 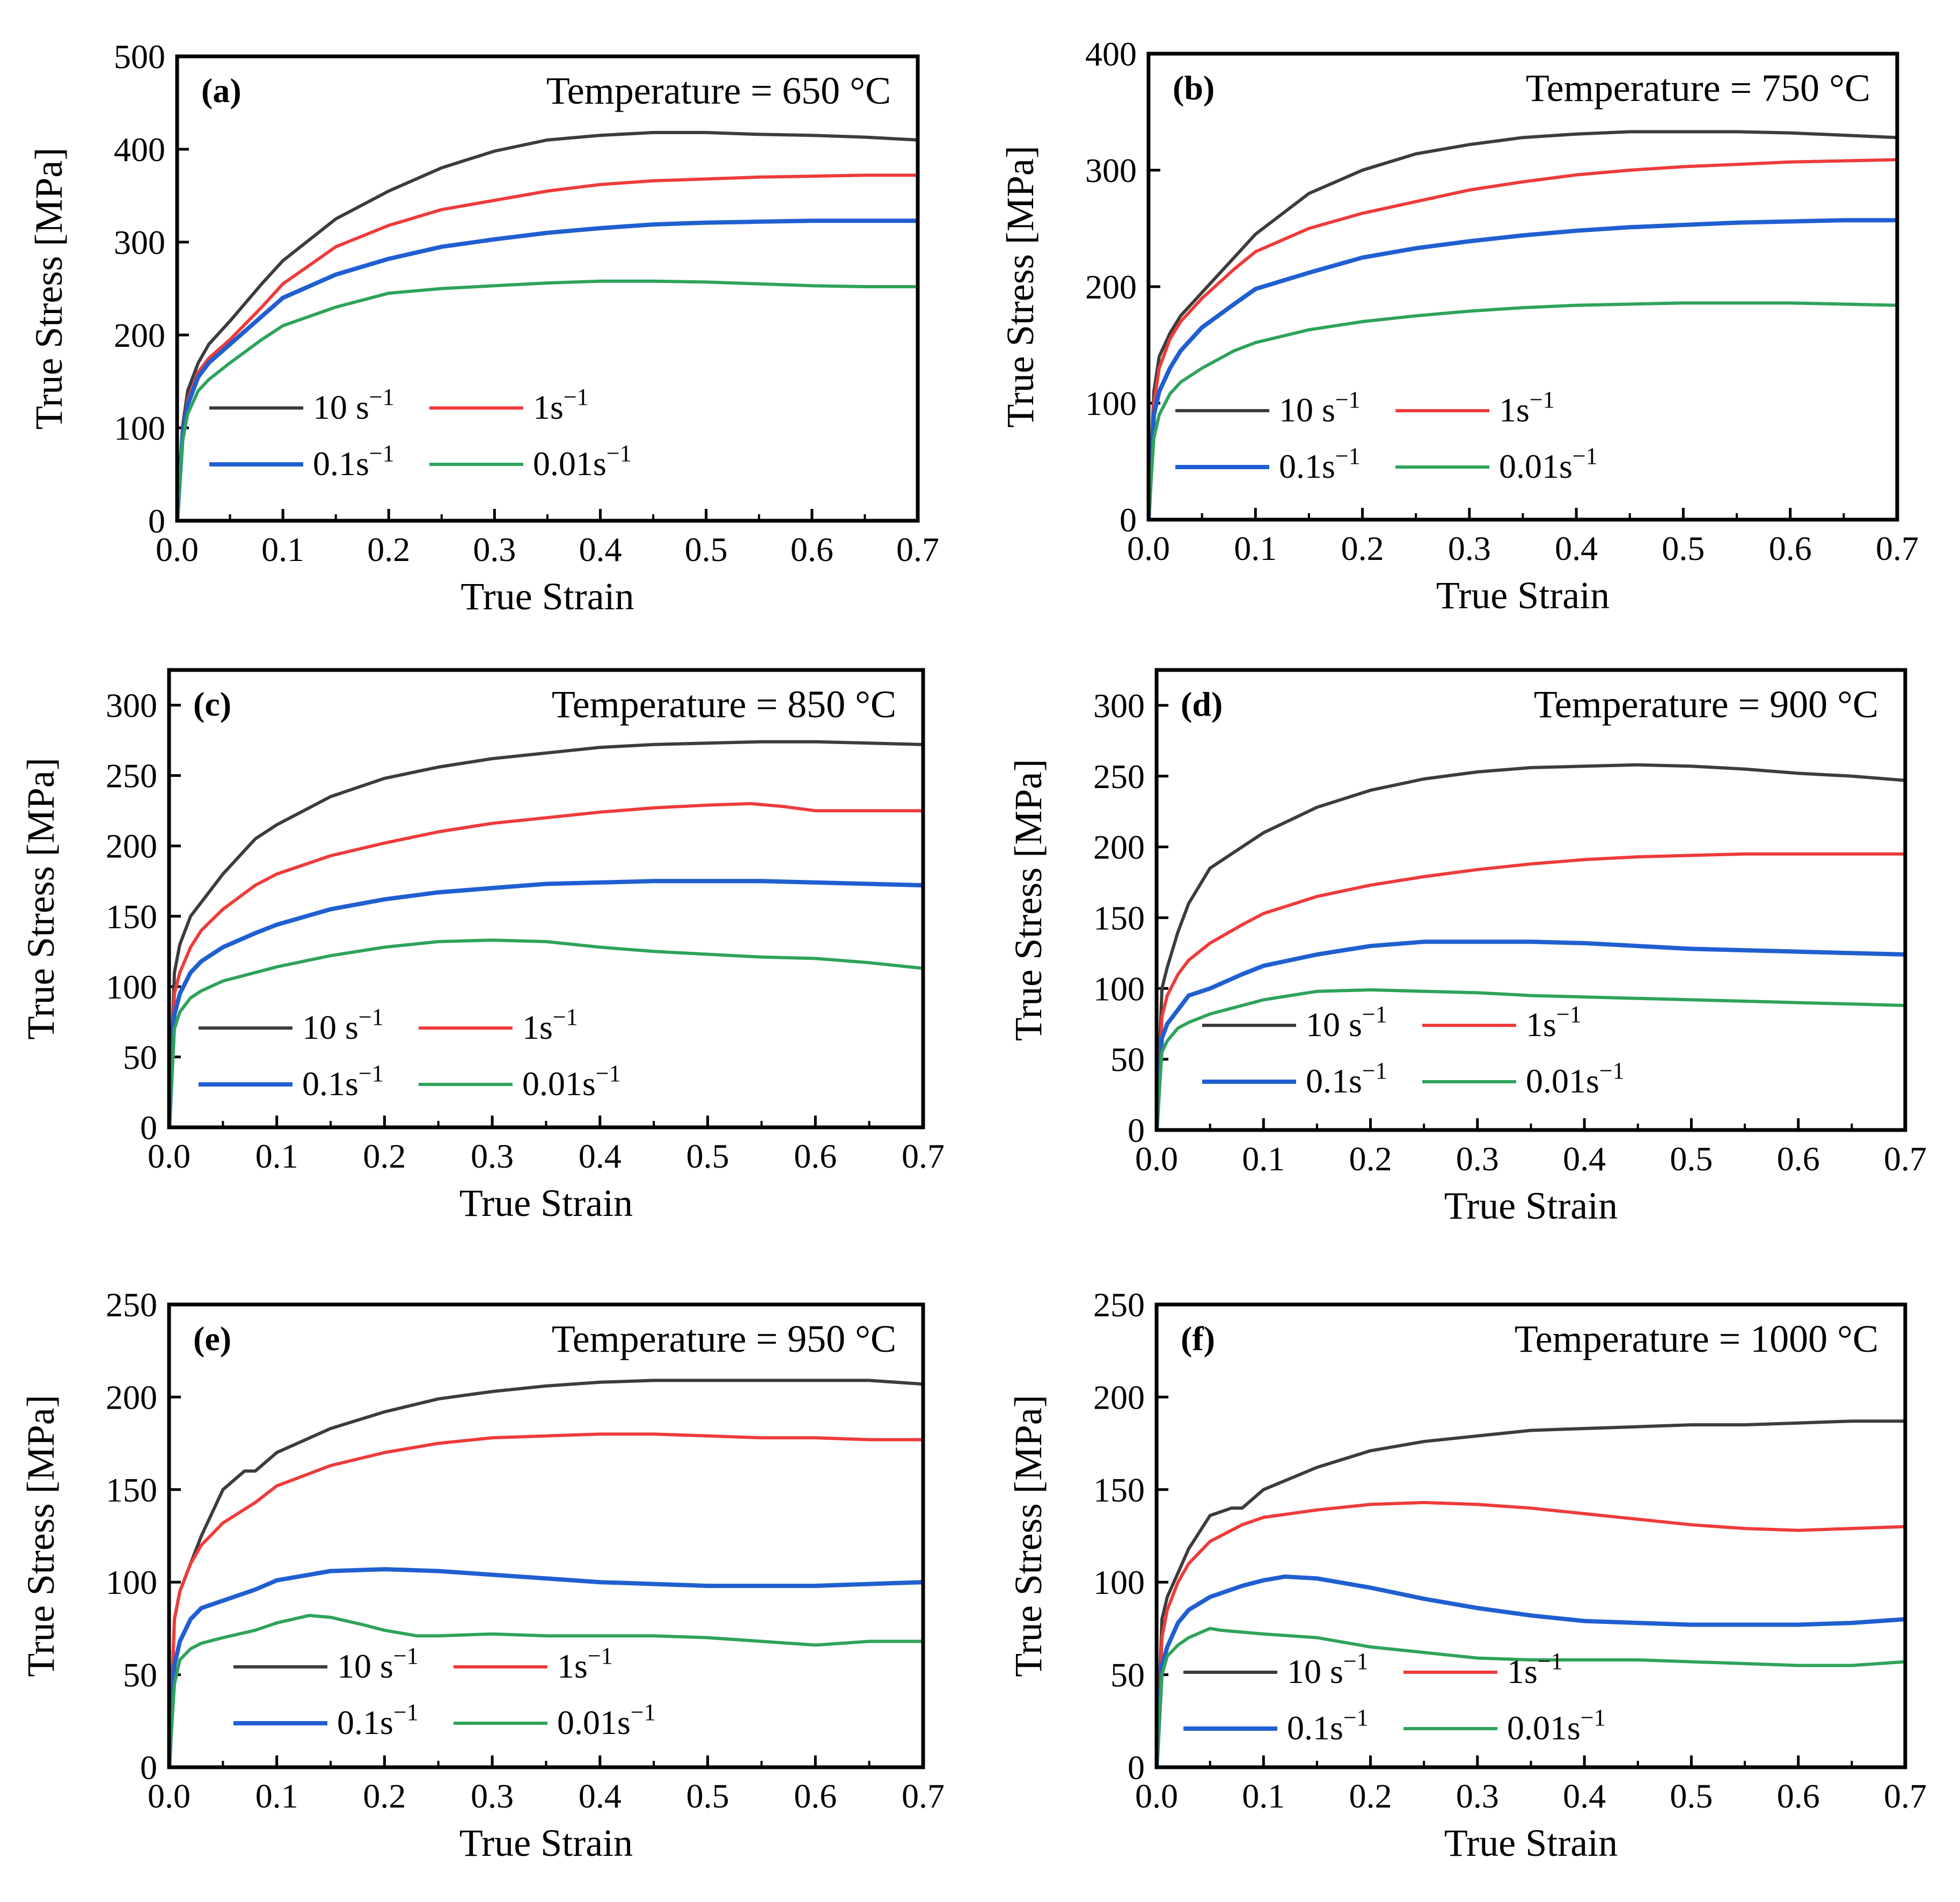 I want to click on y-tick-label: 0, so click(x=1136, y=1767).